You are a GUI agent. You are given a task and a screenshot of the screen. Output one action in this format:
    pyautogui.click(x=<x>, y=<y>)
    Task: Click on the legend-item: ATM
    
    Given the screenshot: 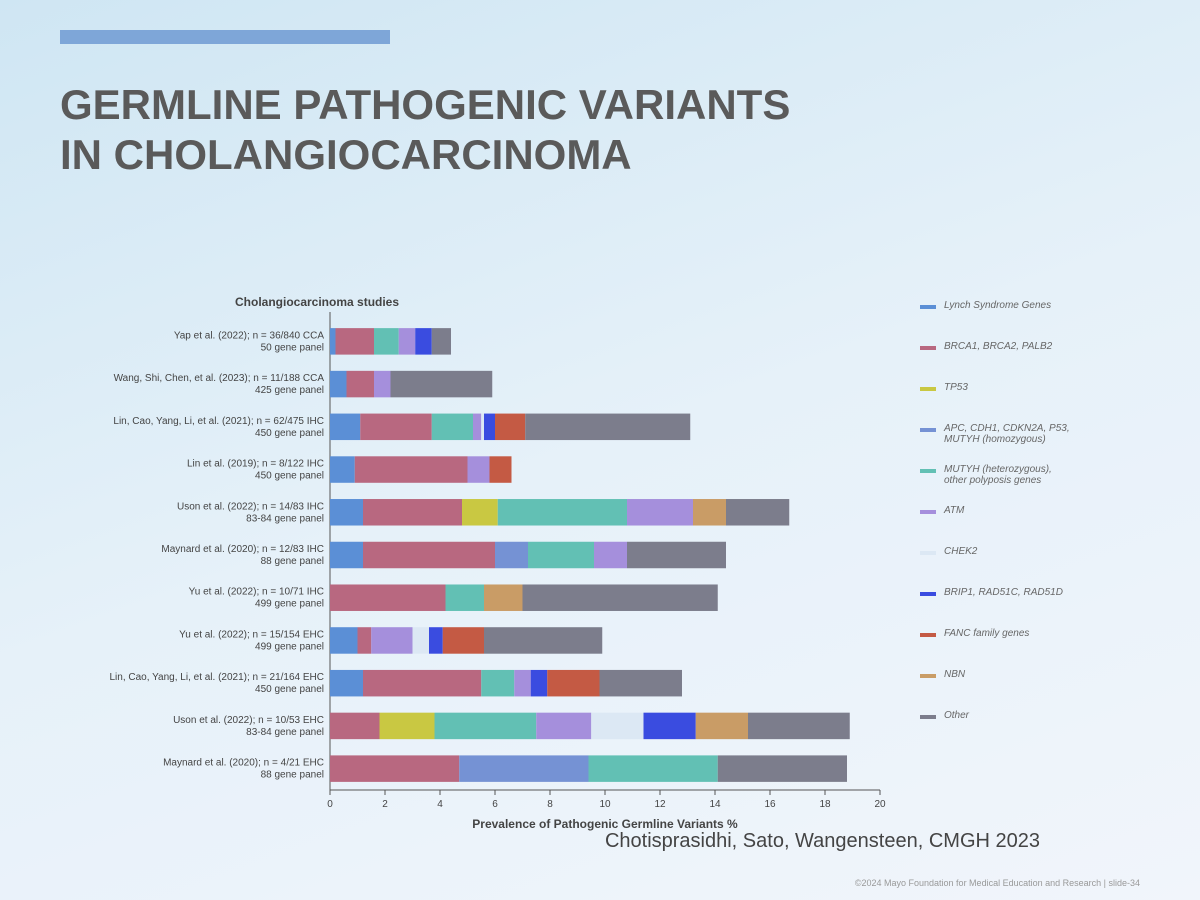 What is the action you would take?
    pyautogui.click(x=995, y=525)
    